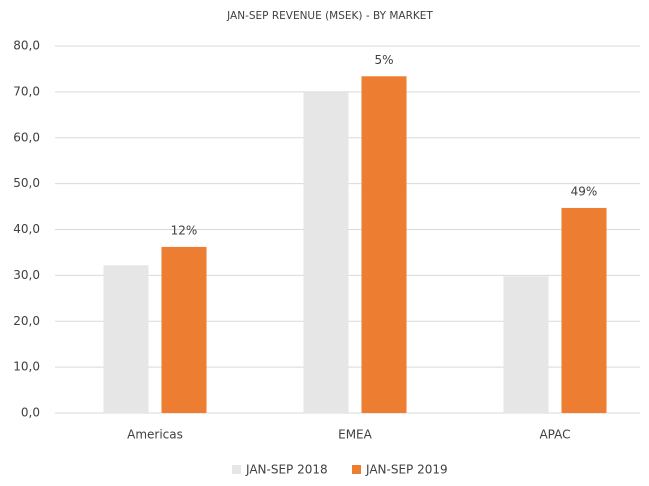 This screenshot has width=649, height=486. What do you see at coordinates (26, 91) in the screenshot?
I see `y-tick-label: 70,0` at bounding box center [26, 91].